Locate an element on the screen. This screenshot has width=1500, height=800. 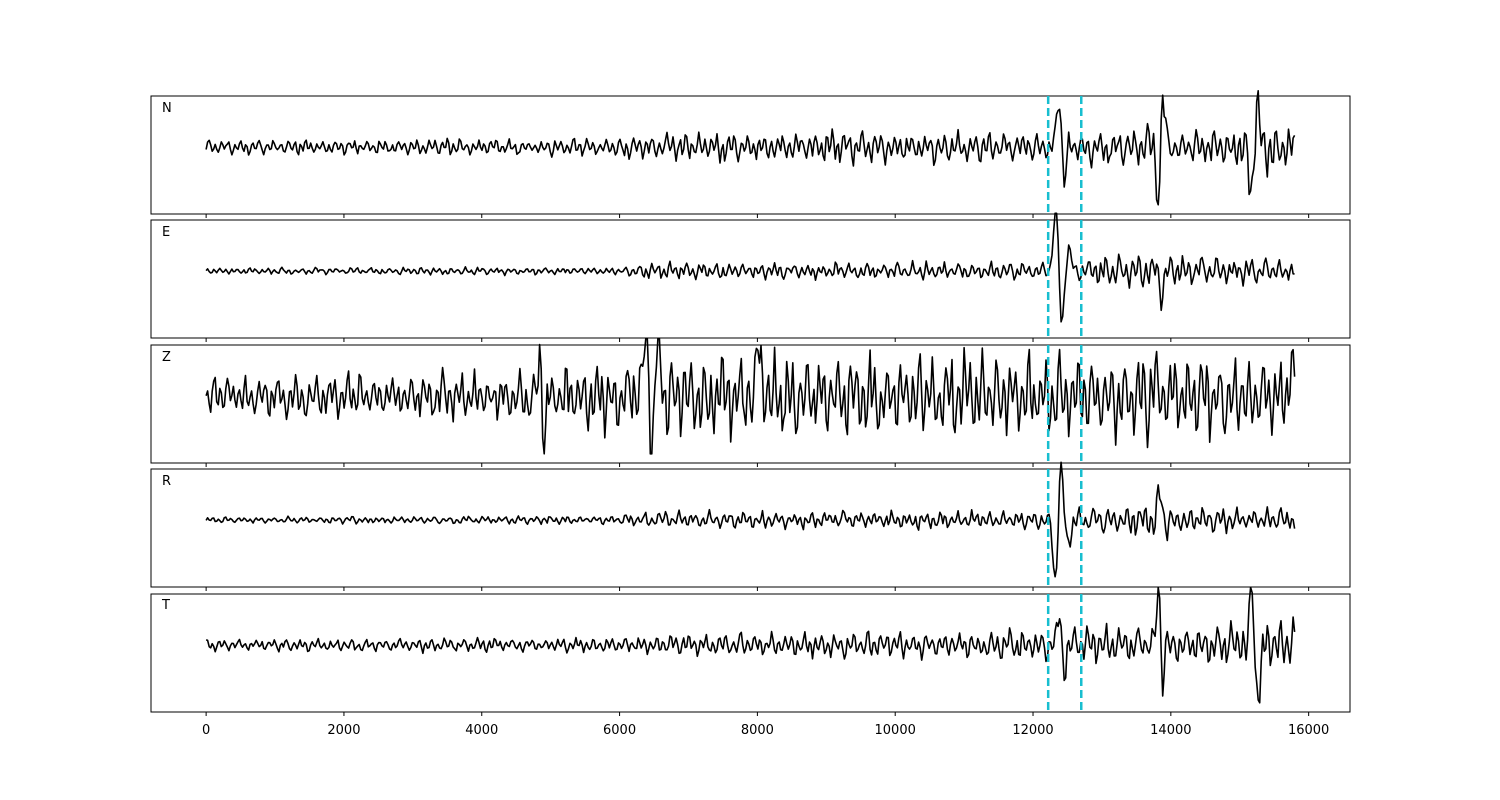
x-tick-label: 2000 is located at coordinates (343, 730).